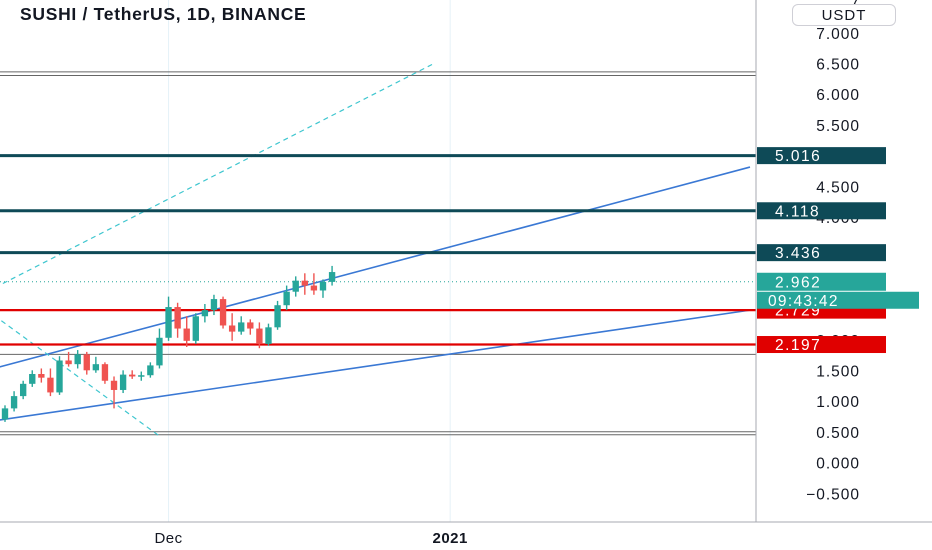 The width and height of the screenshot is (932, 550). What do you see at coordinates (798, 156) in the screenshot?
I see `level-price-label: 5.016` at bounding box center [798, 156].